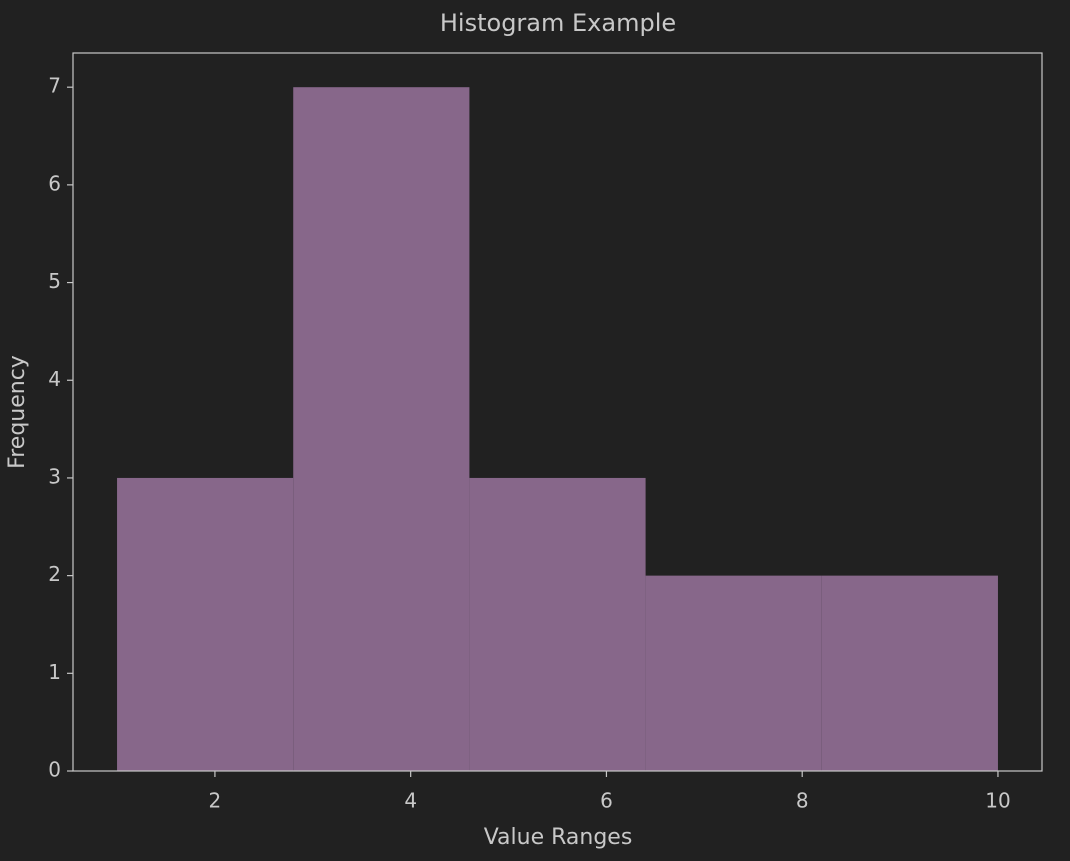 This screenshot has height=861, width=1070. Describe the element at coordinates (17, 412) in the screenshot. I see `y-axis-label: Frequency` at that location.